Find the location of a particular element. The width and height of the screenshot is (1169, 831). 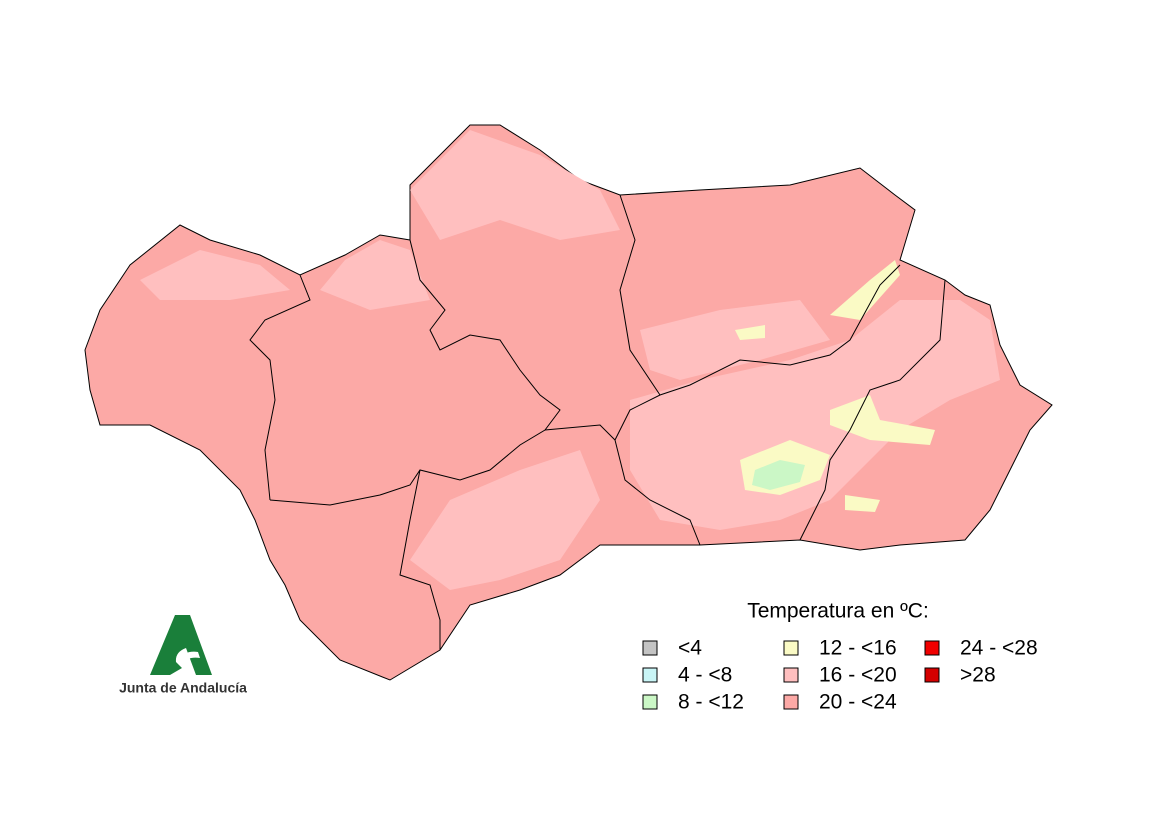

legend-label: >28 is located at coordinates (978, 675).